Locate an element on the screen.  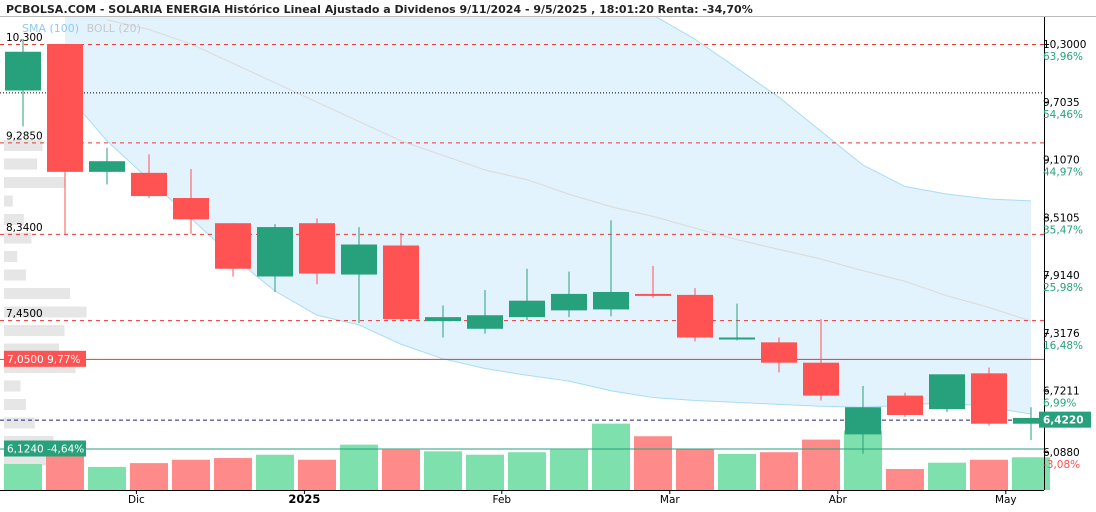
x-tick-label: Feb is located at coordinates (502, 500).